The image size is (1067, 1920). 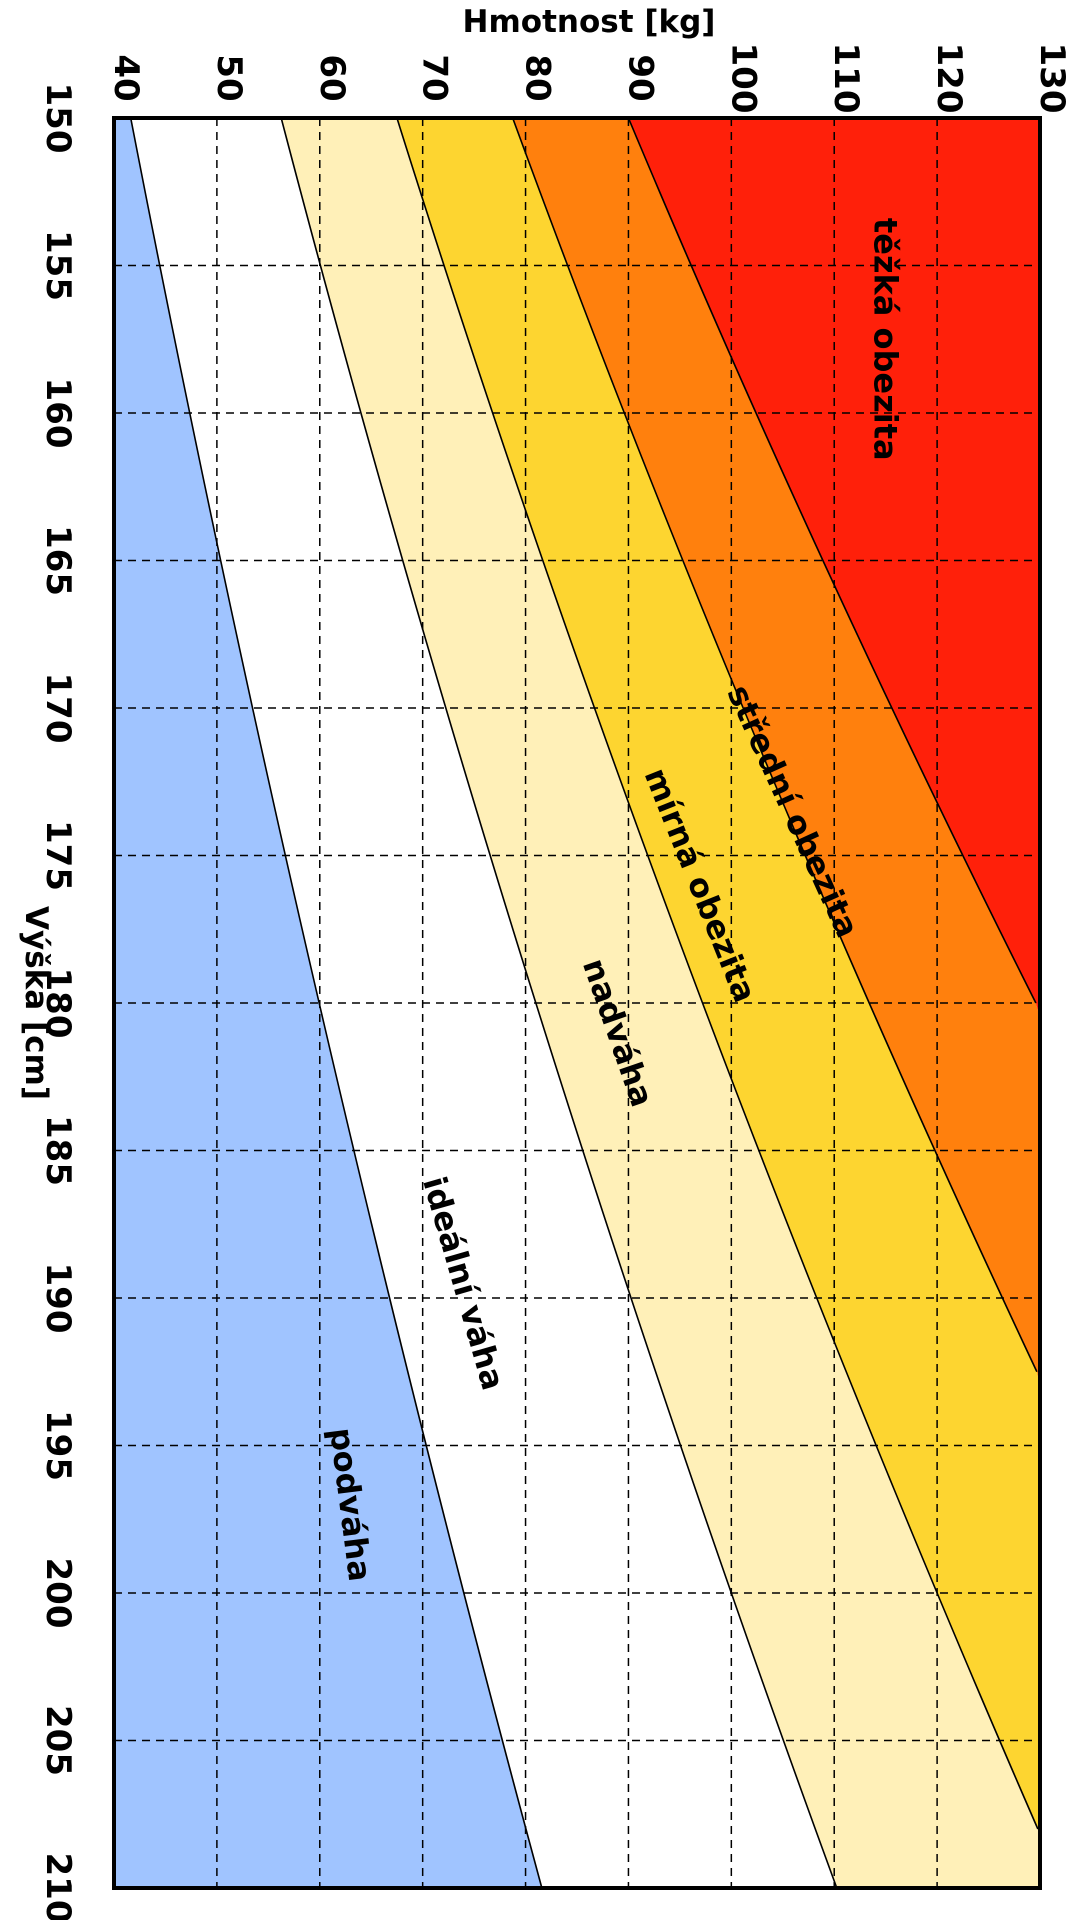 What do you see at coordinates (586, 78) in the screenshot?
I see `weight-tick-labels: 40 50 60 70 80 90 100 110 120 130` at bounding box center [586, 78].